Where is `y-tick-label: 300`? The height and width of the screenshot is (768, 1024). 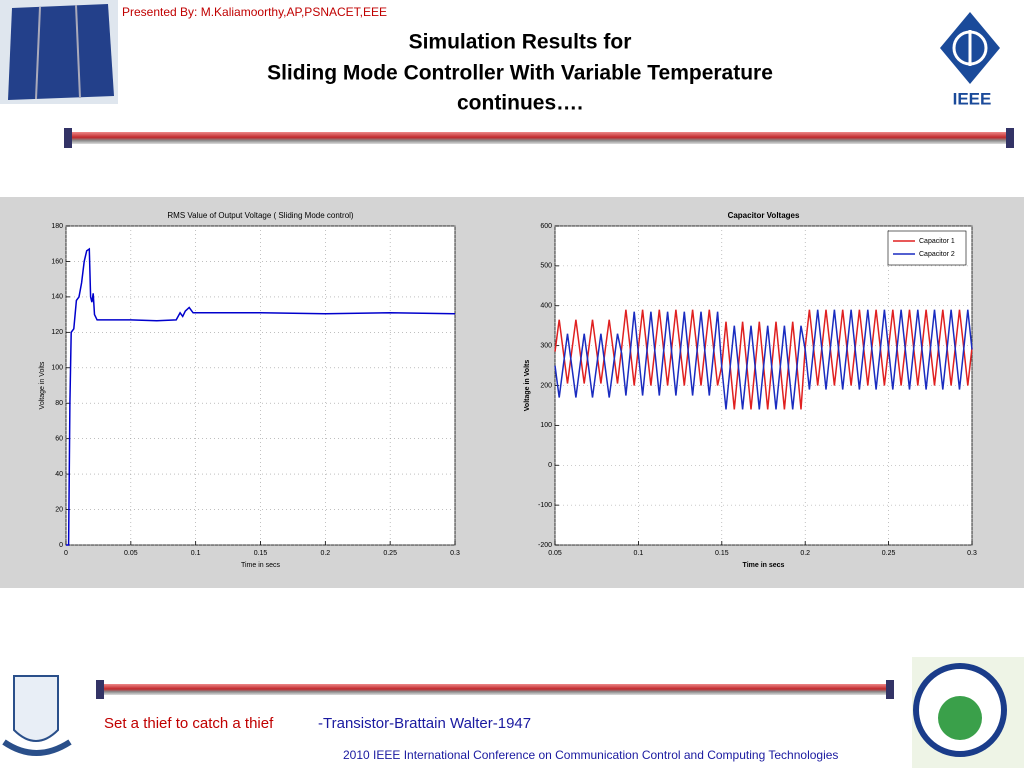 y-tick-label: 300 is located at coordinates (546, 345).